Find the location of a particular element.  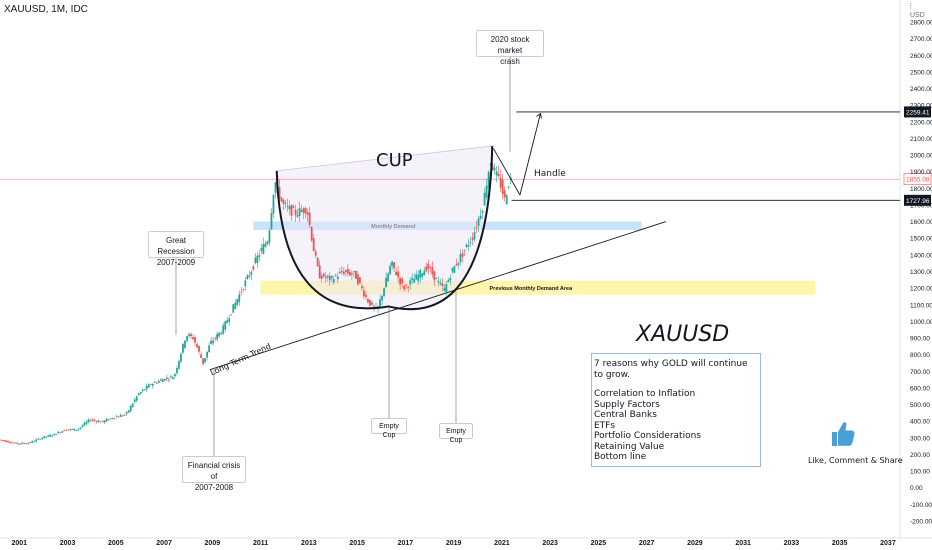

x-tick-label: 2003 is located at coordinates (68, 543).